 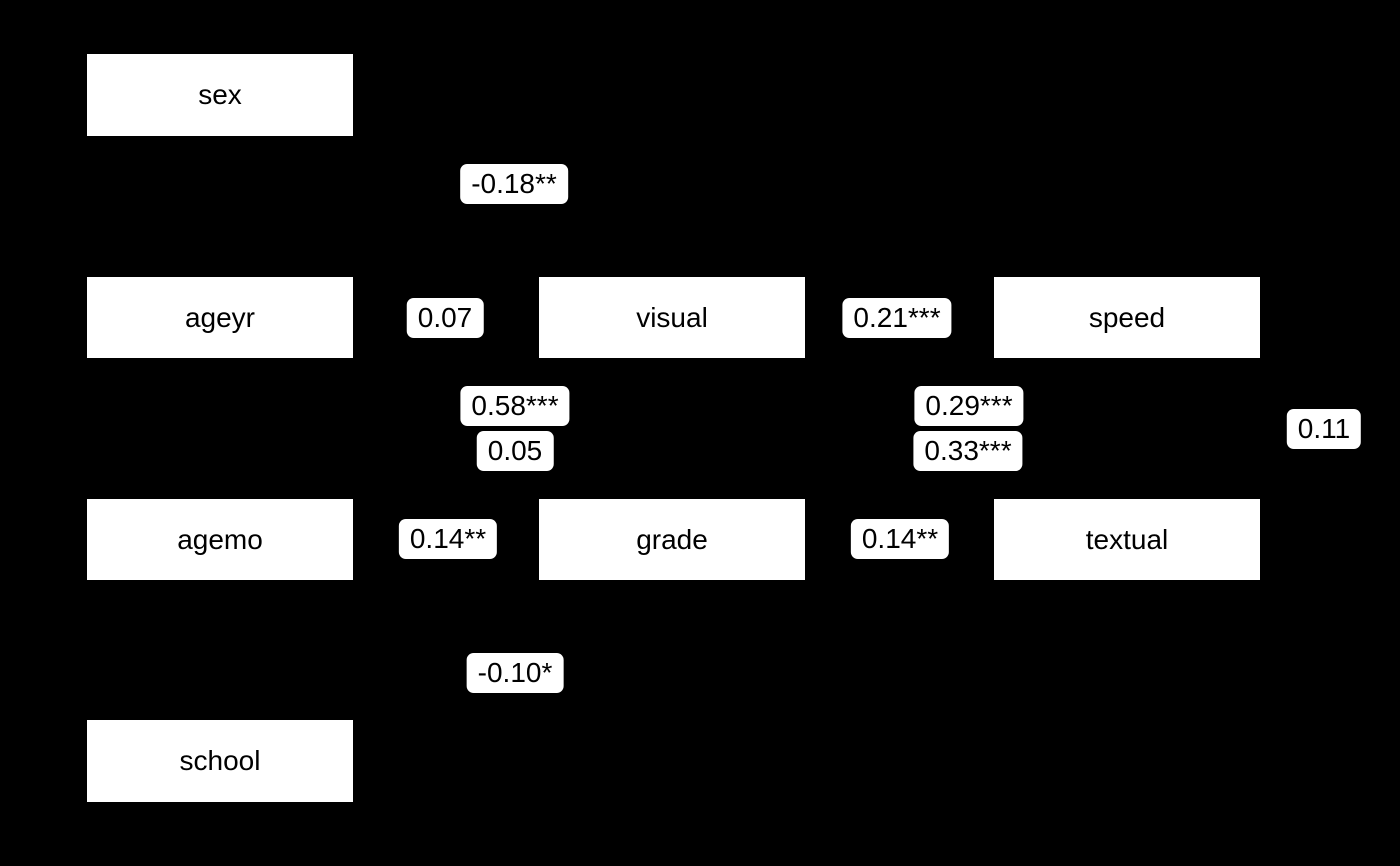 What do you see at coordinates (968, 451) in the screenshot?
I see `edge-label: 0.33***` at bounding box center [968, 451].